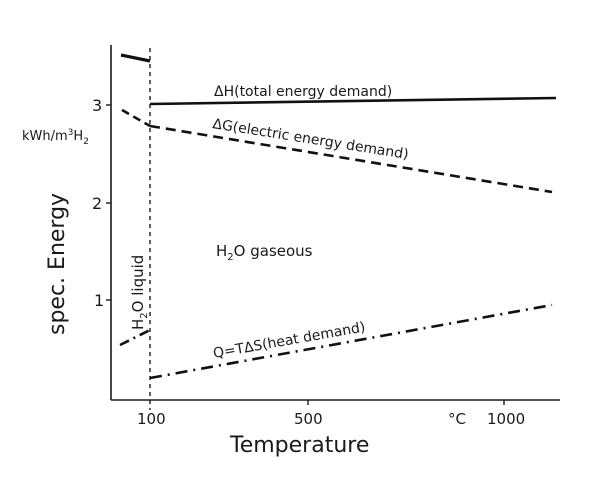 The height and width of the screenshot is (480, 612). What do you see at coordinates (506, 419) in the screenshot?
I see `x-tick-label-1000: 1000` at bounding box center [506, 419].